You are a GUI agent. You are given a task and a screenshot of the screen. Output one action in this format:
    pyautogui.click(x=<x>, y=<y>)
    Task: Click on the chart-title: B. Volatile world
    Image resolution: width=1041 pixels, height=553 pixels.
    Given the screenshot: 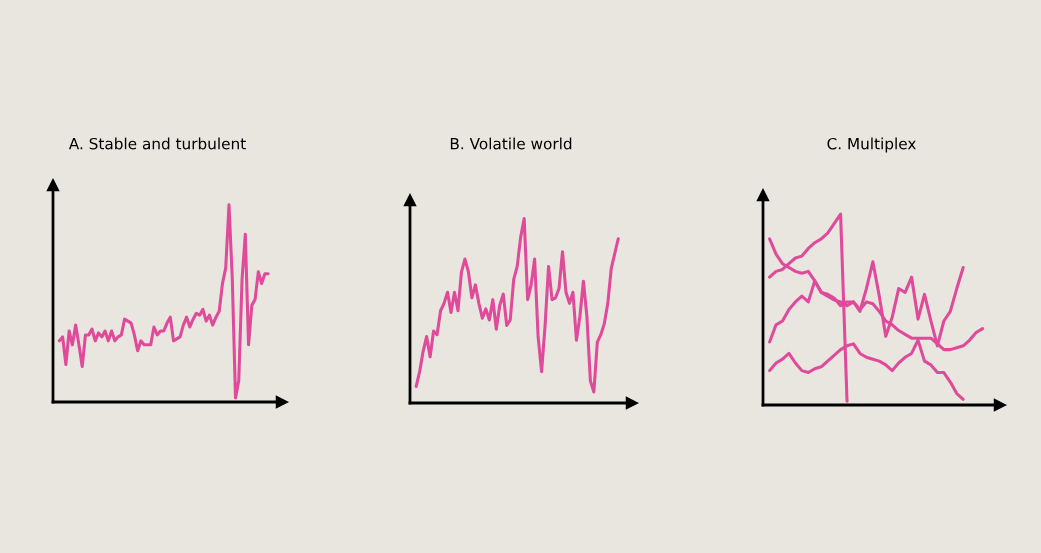 What is the action you would take?
    pyautogui.click(x=511, y=143)
    